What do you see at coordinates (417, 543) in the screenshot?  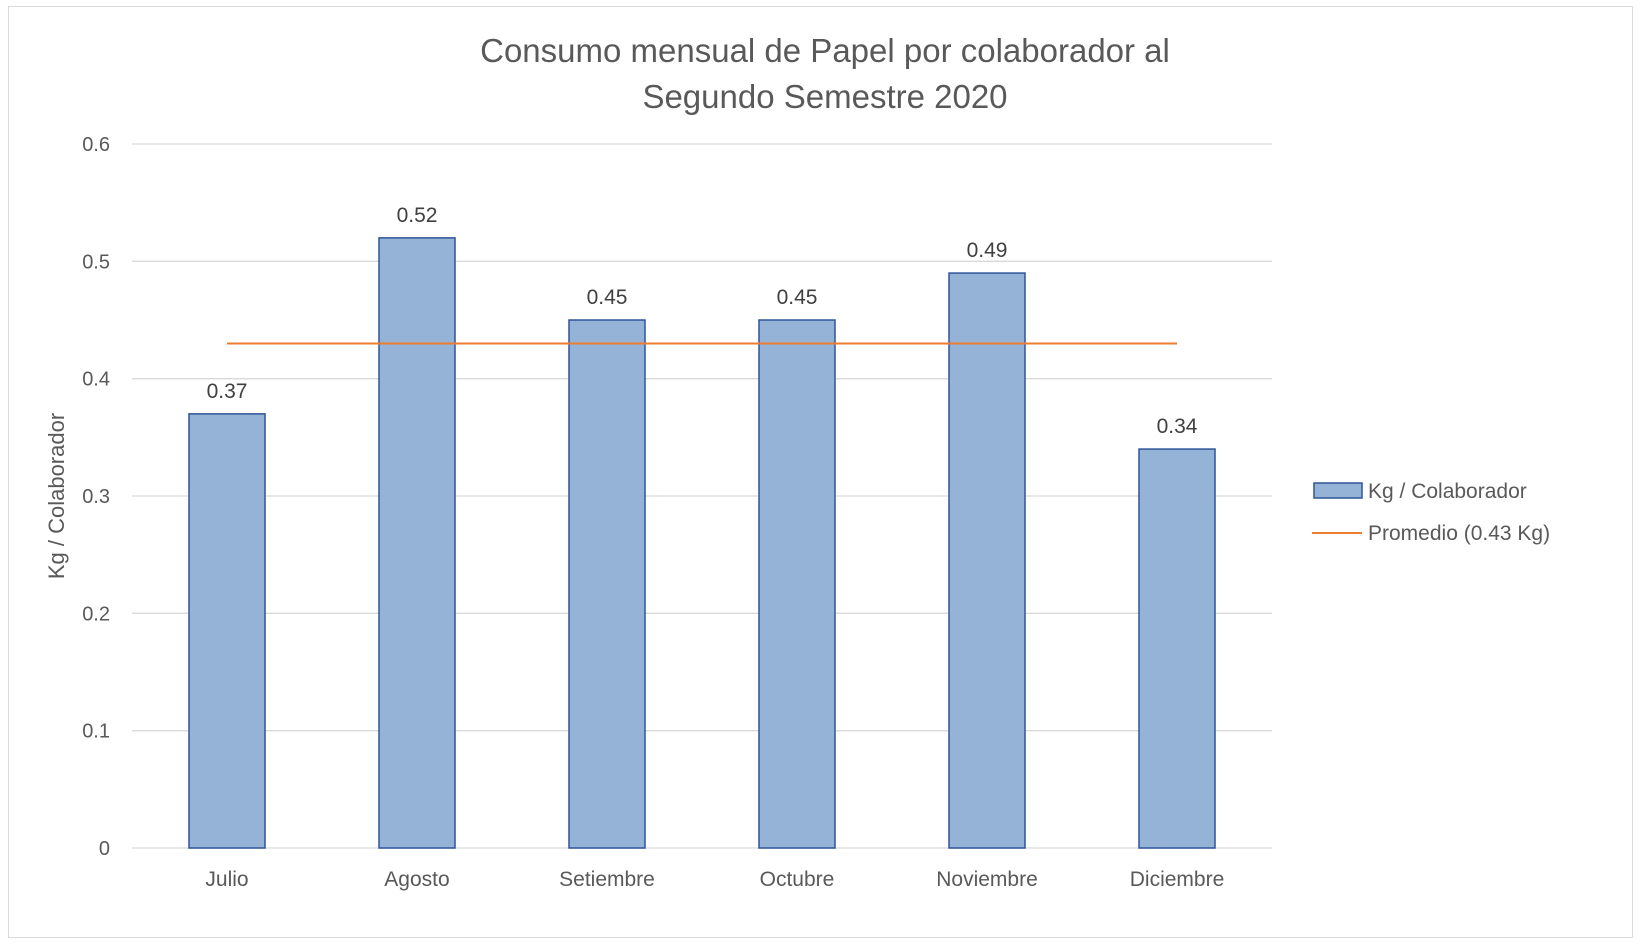 I see `bar-agosto` at bounding box center [417, 543].